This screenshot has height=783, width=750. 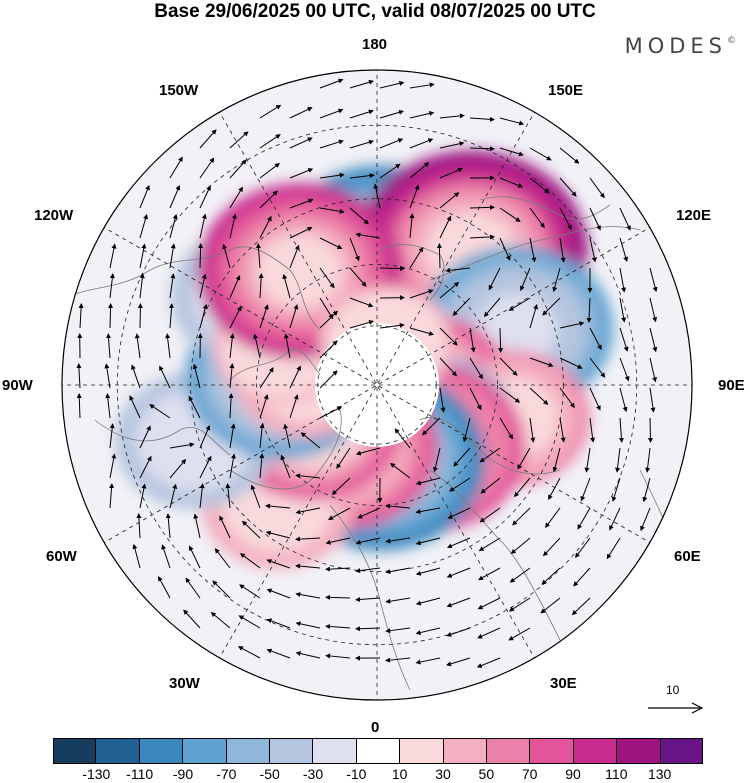 I want to click on colorbar-tick-label: -110, so click(x=140, y=774).